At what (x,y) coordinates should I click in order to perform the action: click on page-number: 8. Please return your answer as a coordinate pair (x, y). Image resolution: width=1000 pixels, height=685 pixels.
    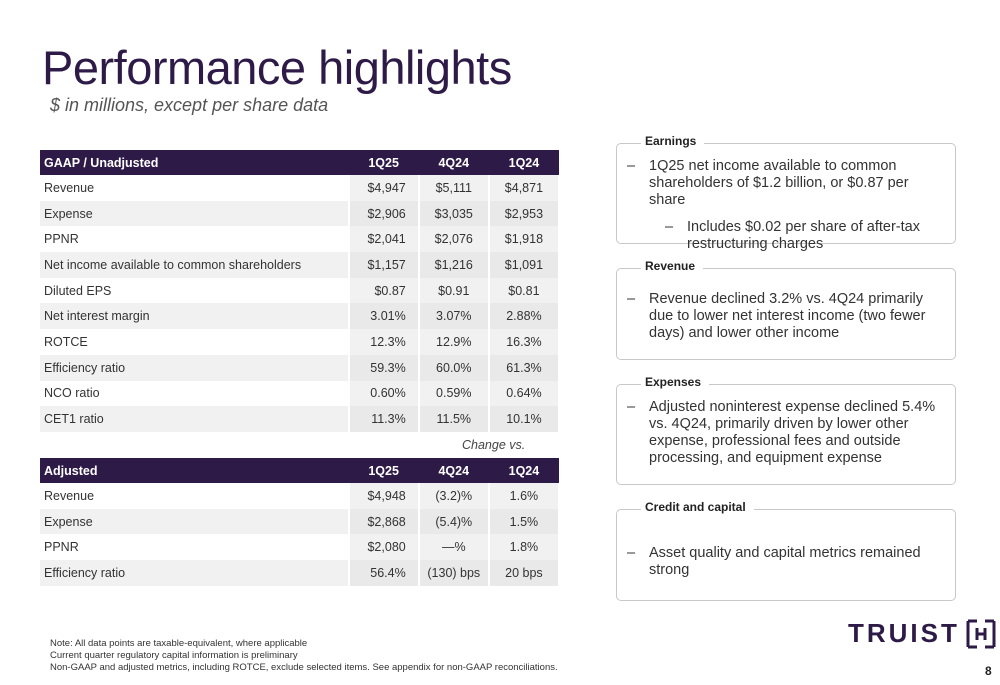
    Looking at the image, I should click on (988, 671).